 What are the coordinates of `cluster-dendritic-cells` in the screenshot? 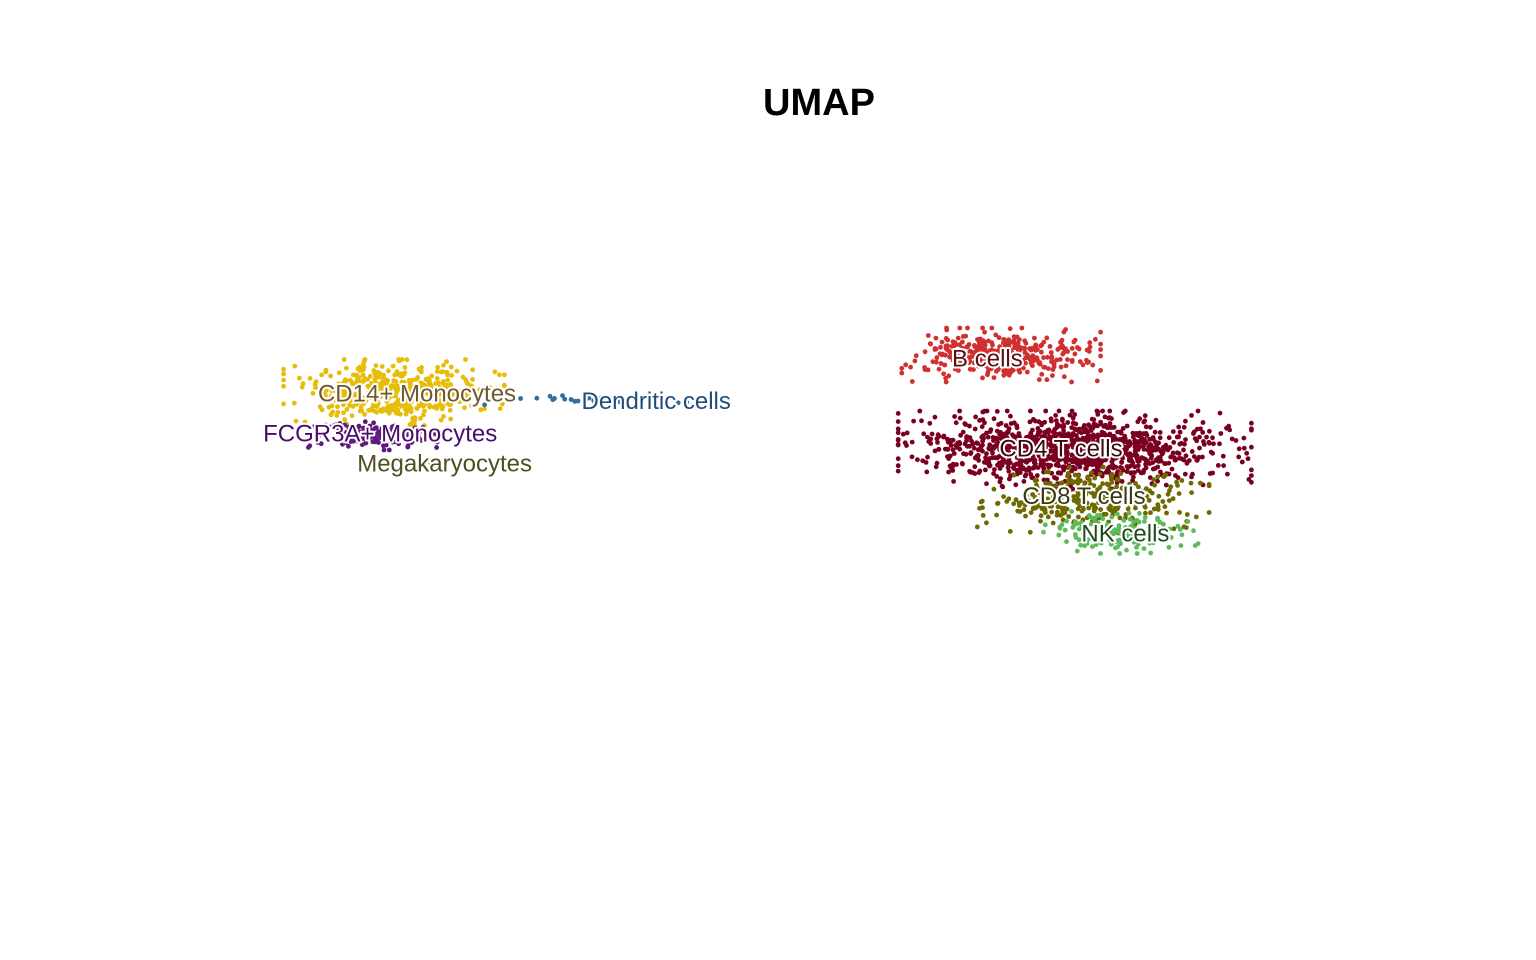 It's located at (586, 400).